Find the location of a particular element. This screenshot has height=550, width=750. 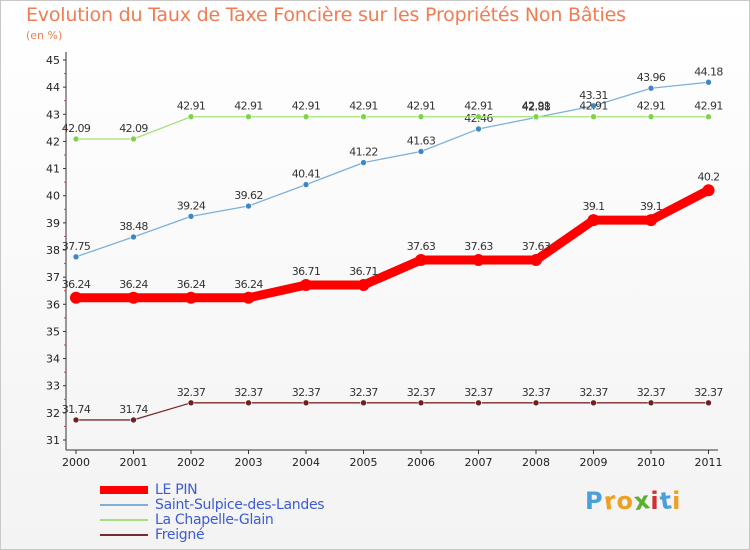

y-tick-label: 32 is located at coordinates (53, 413).